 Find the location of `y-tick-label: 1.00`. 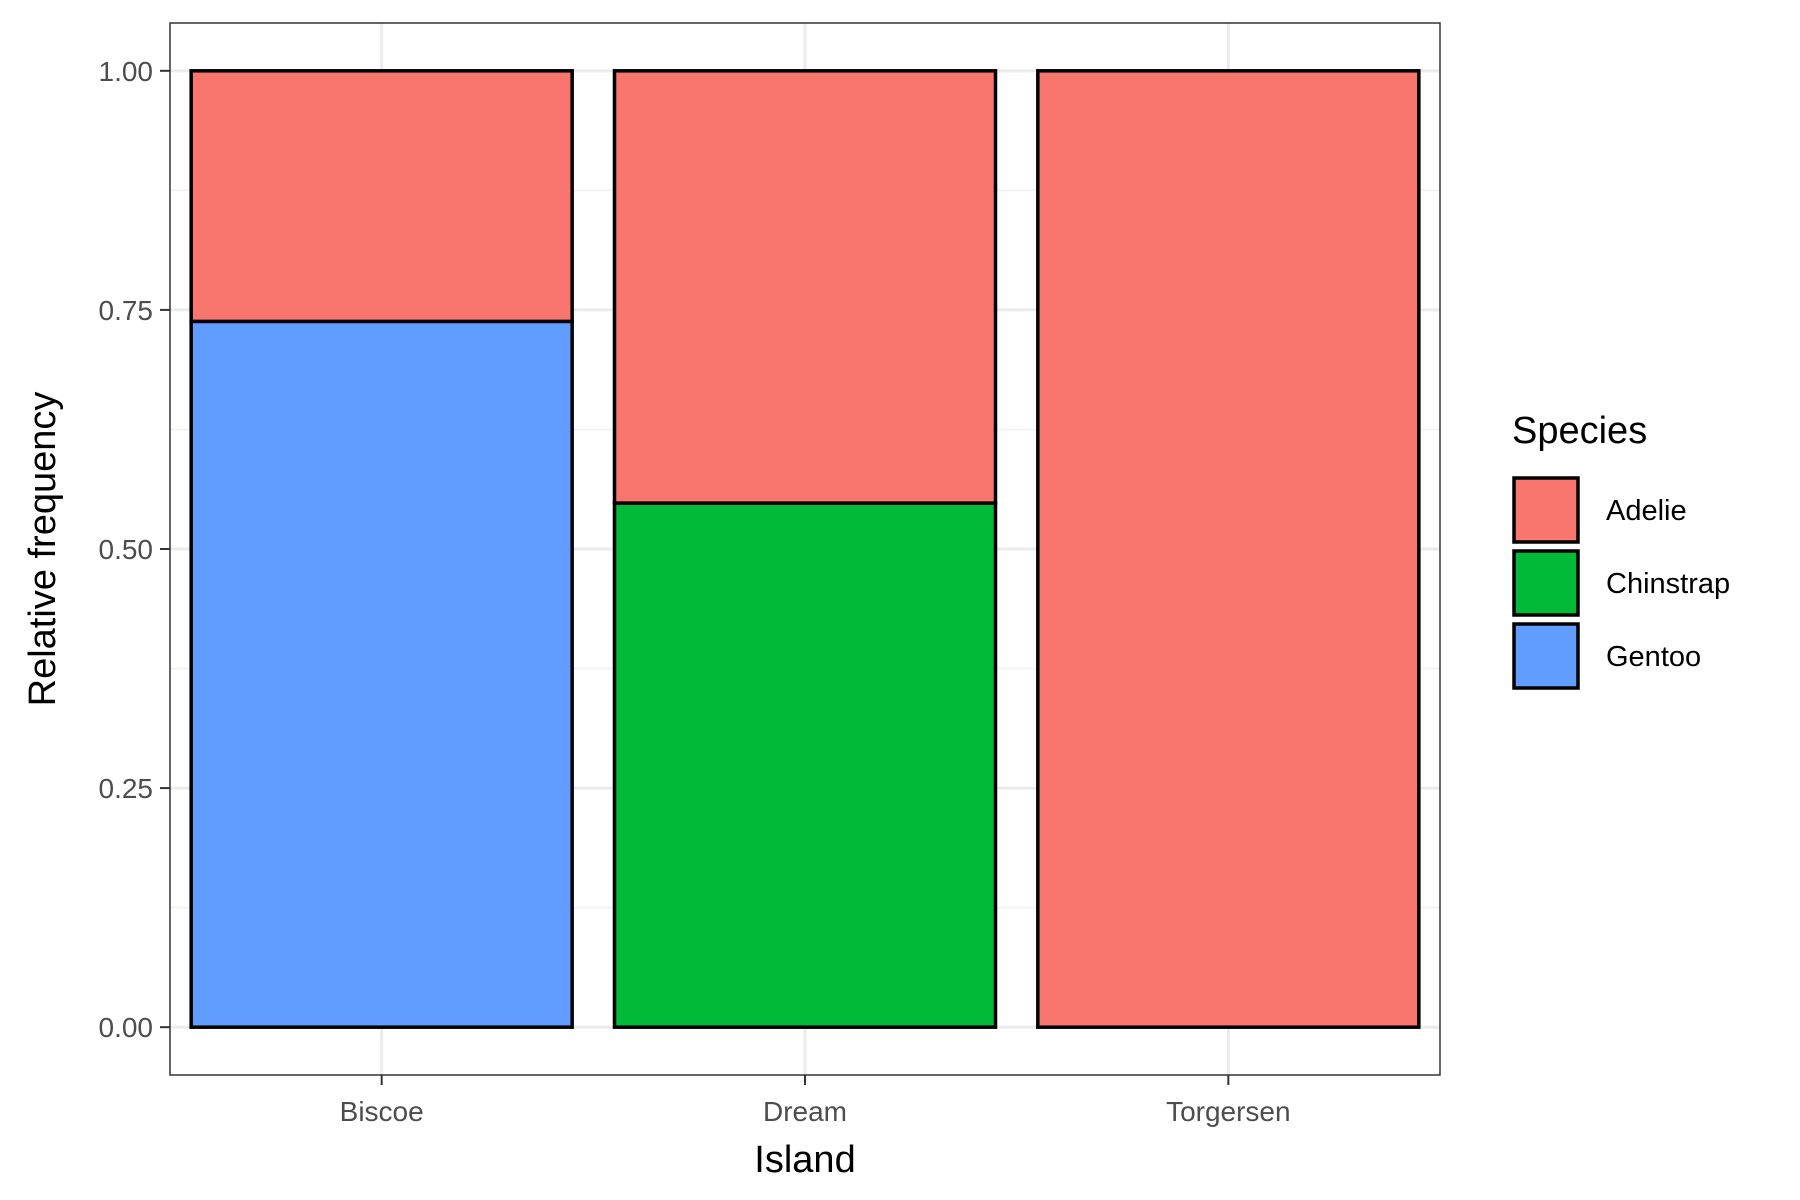

y-tick-label: 1.00 is located at coordinates (126, 71).